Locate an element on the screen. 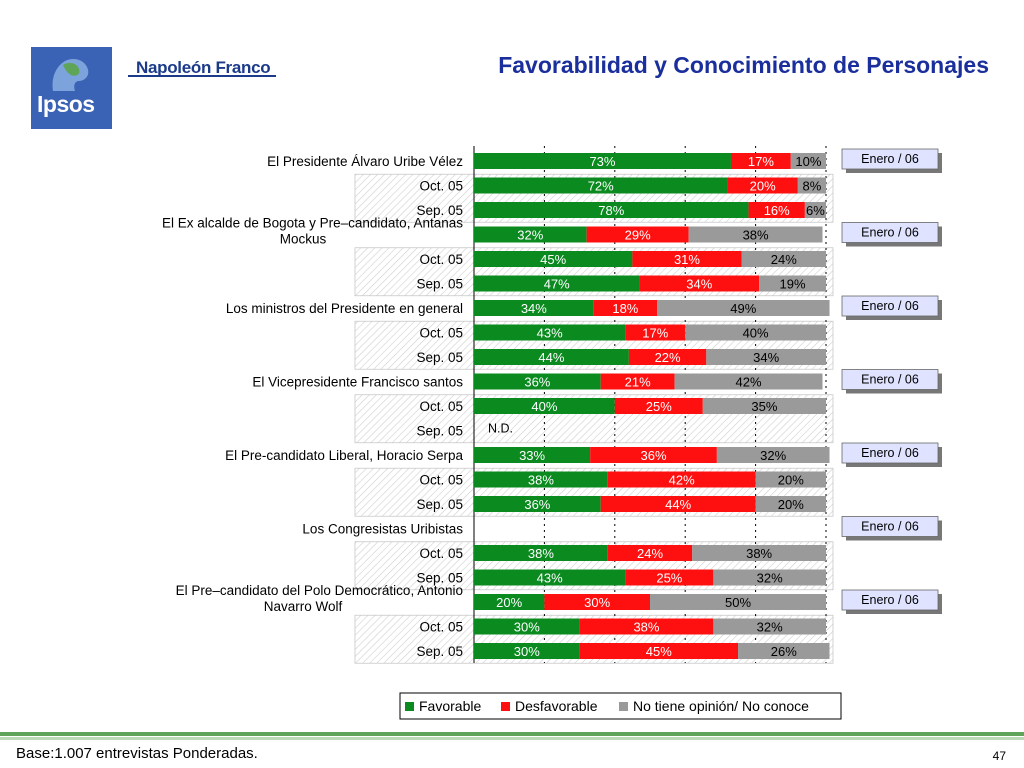  logo-text: Ipsos is located at coordinates (66, 104).